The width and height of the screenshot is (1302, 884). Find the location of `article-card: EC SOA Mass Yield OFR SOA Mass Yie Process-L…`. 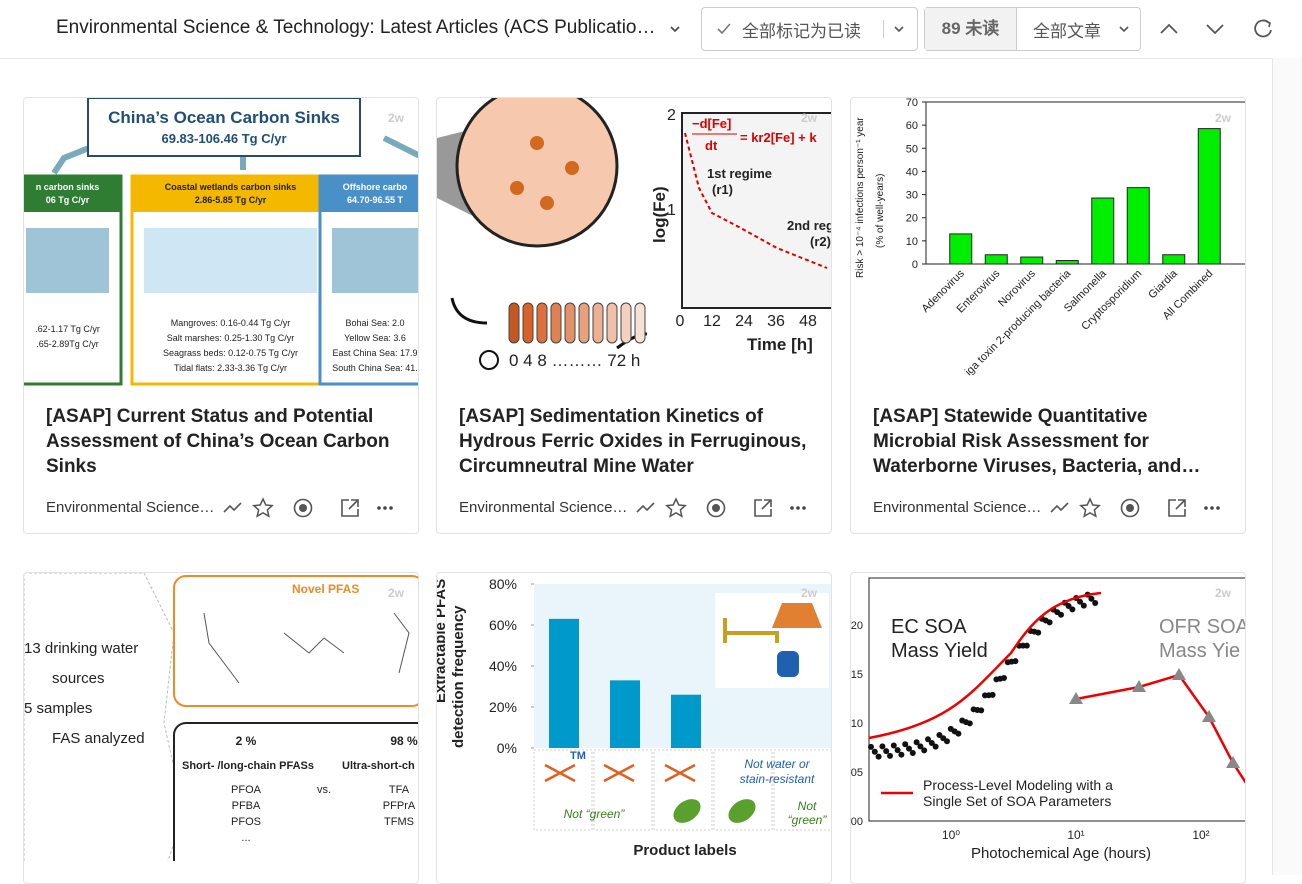

article-card: EC SOA Mass Yield OFR SOA Mass Yie Process-L… is located at coordinates (1048, 728).